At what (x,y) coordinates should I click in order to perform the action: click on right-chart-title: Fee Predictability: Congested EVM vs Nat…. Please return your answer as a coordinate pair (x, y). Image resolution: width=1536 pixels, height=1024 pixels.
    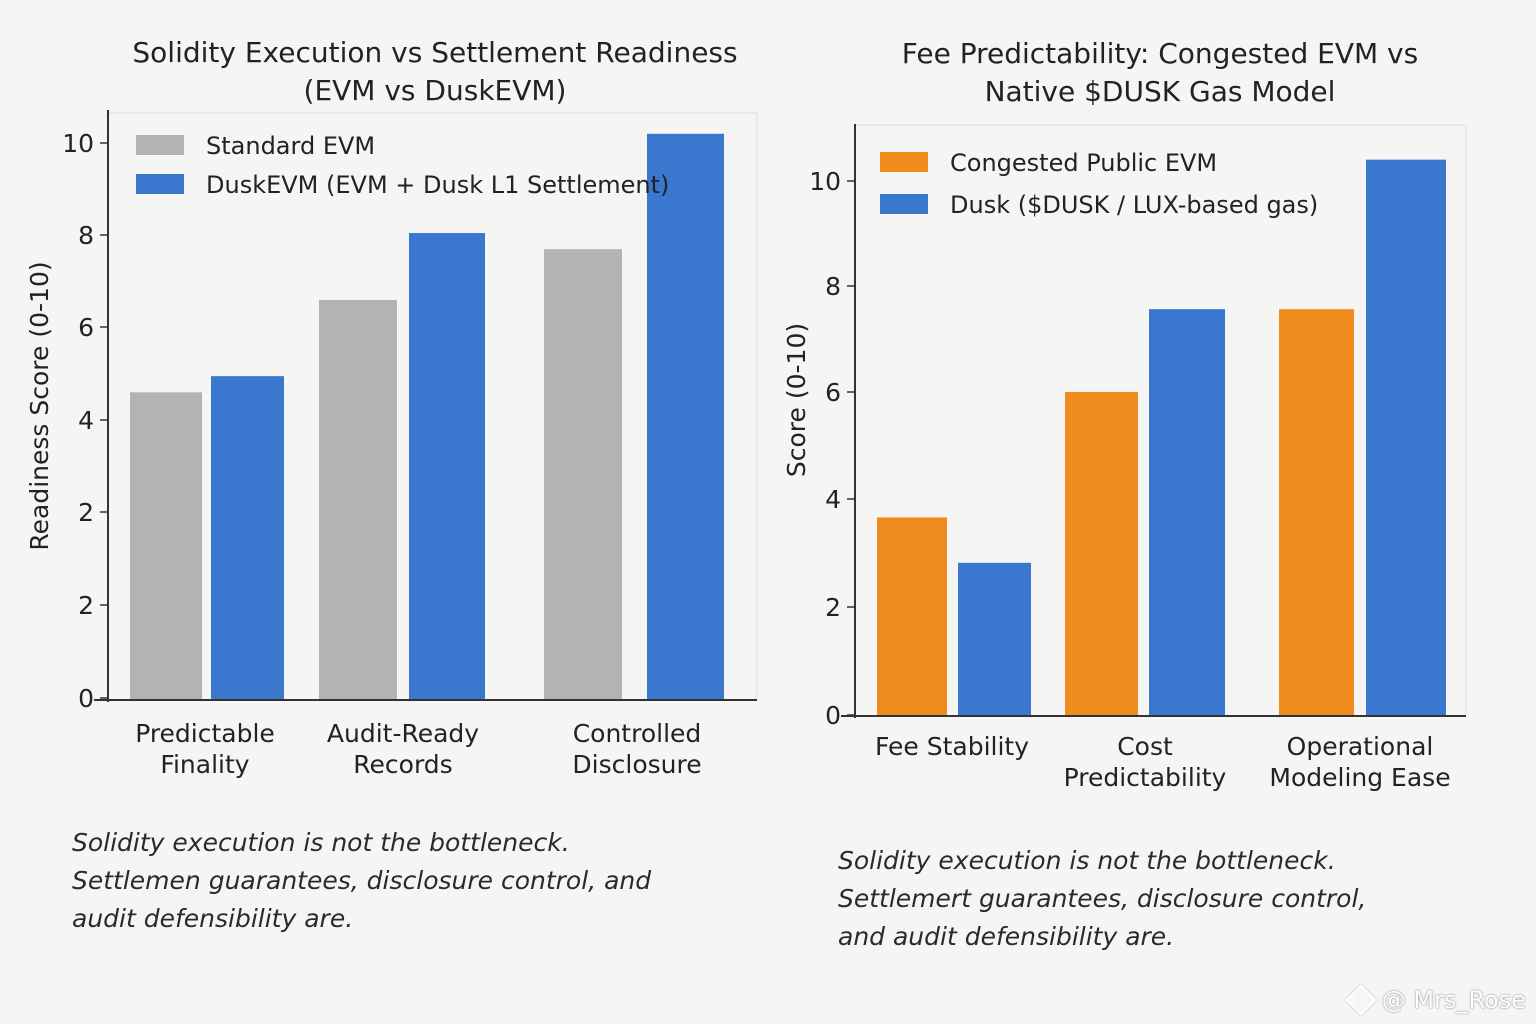
    Looking at the image, I should click on (1160, 72).